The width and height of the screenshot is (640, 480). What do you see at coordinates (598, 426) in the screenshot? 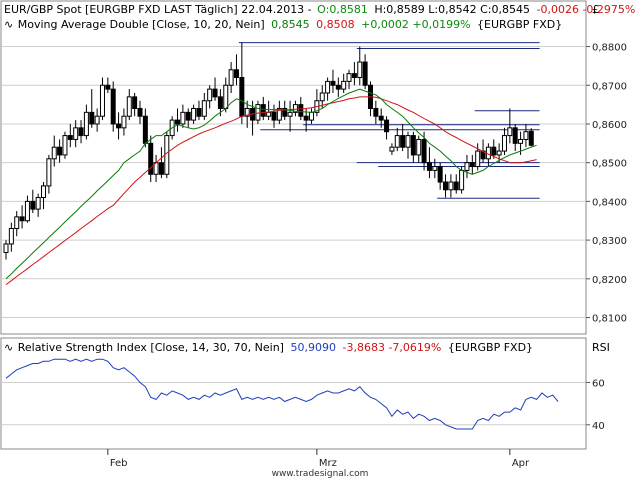
I see `rsi-tick-label: 40` at bounding box center [598, 426].